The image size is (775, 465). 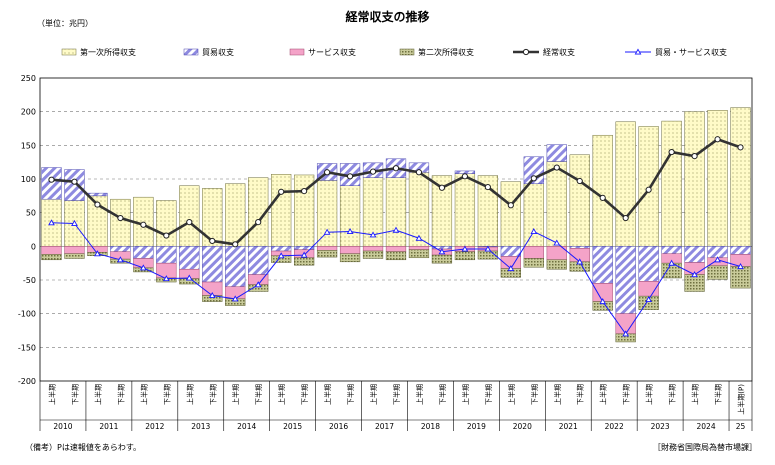 I want to click on x-half-label: 上半期(P), so click(x=741, y=399).